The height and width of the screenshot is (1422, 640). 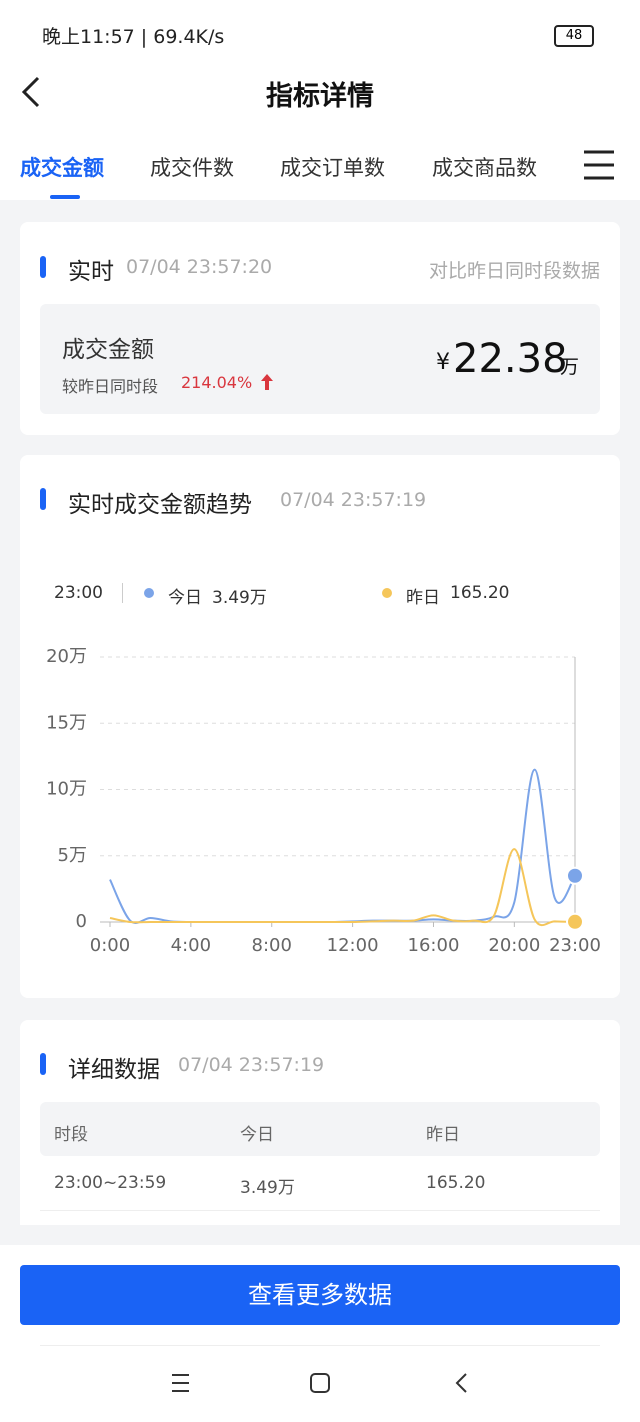 What do you see at coordinates (267, 1188) in the screenshot?
I see `table-cell: 3.49万` at bounding box center [267, 1188].